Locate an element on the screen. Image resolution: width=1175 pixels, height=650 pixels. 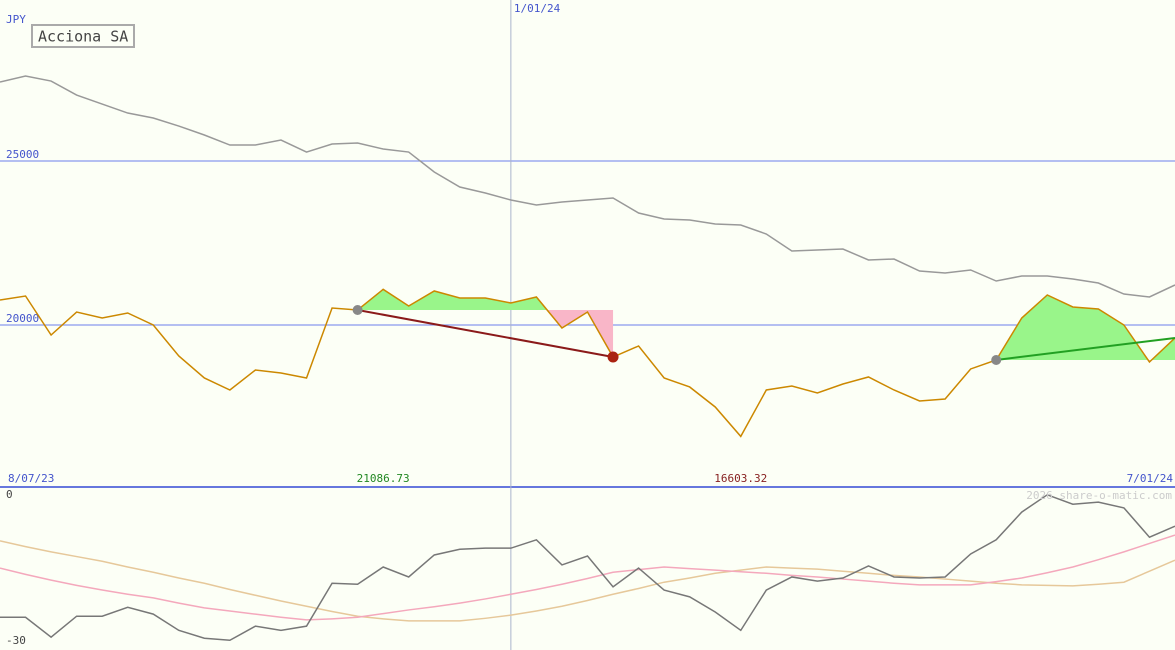
extreme-label: 16603.32 is located at coordinates (740, 478).